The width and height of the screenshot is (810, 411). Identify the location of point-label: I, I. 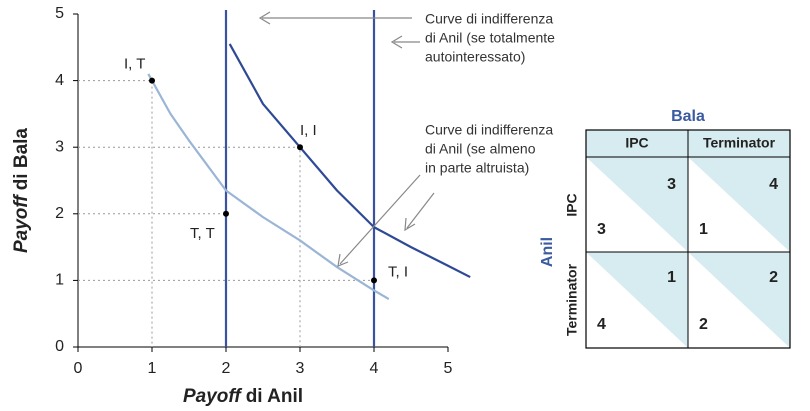
(308, 130).